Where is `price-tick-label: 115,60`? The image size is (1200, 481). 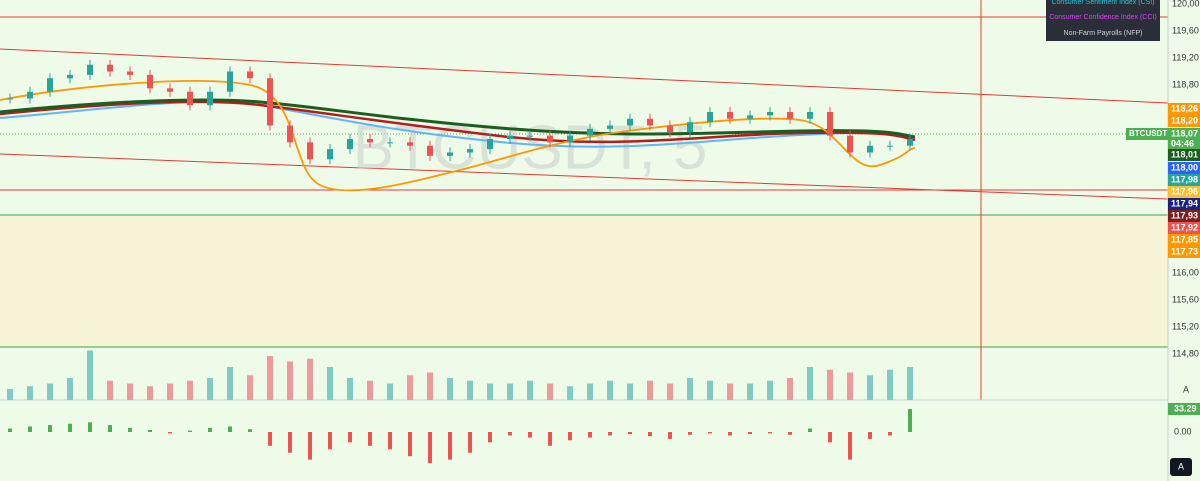
price-tick-label: 115,60 is located at coordinates (1185, 299).